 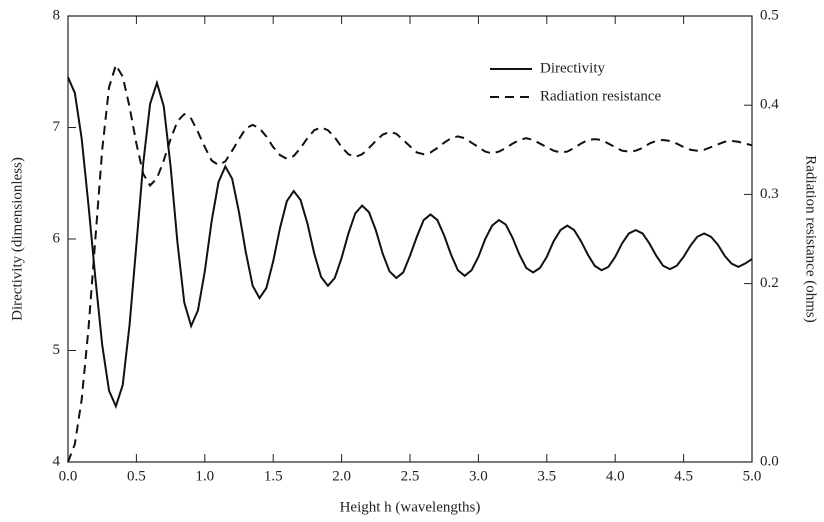 What do you see at coordinates (204, 476) in the screenshot?
I see `x-tick-label: 1.0` at bounding box center [204, 476].